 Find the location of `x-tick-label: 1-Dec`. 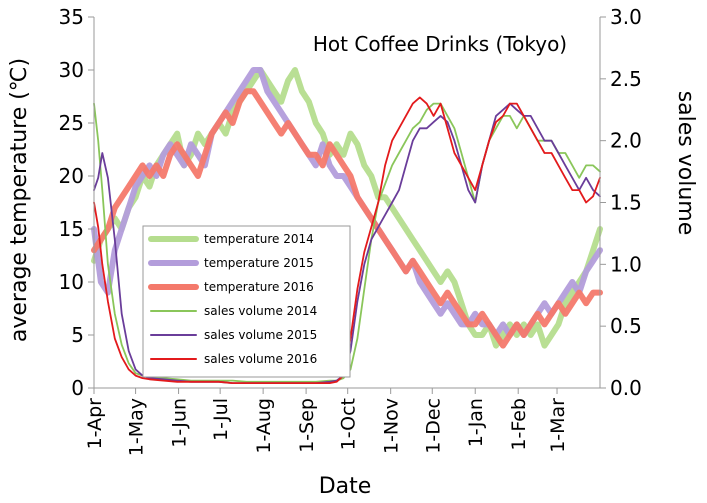

x-tick-label: 1-Dec is located at coordinates (433, 426).